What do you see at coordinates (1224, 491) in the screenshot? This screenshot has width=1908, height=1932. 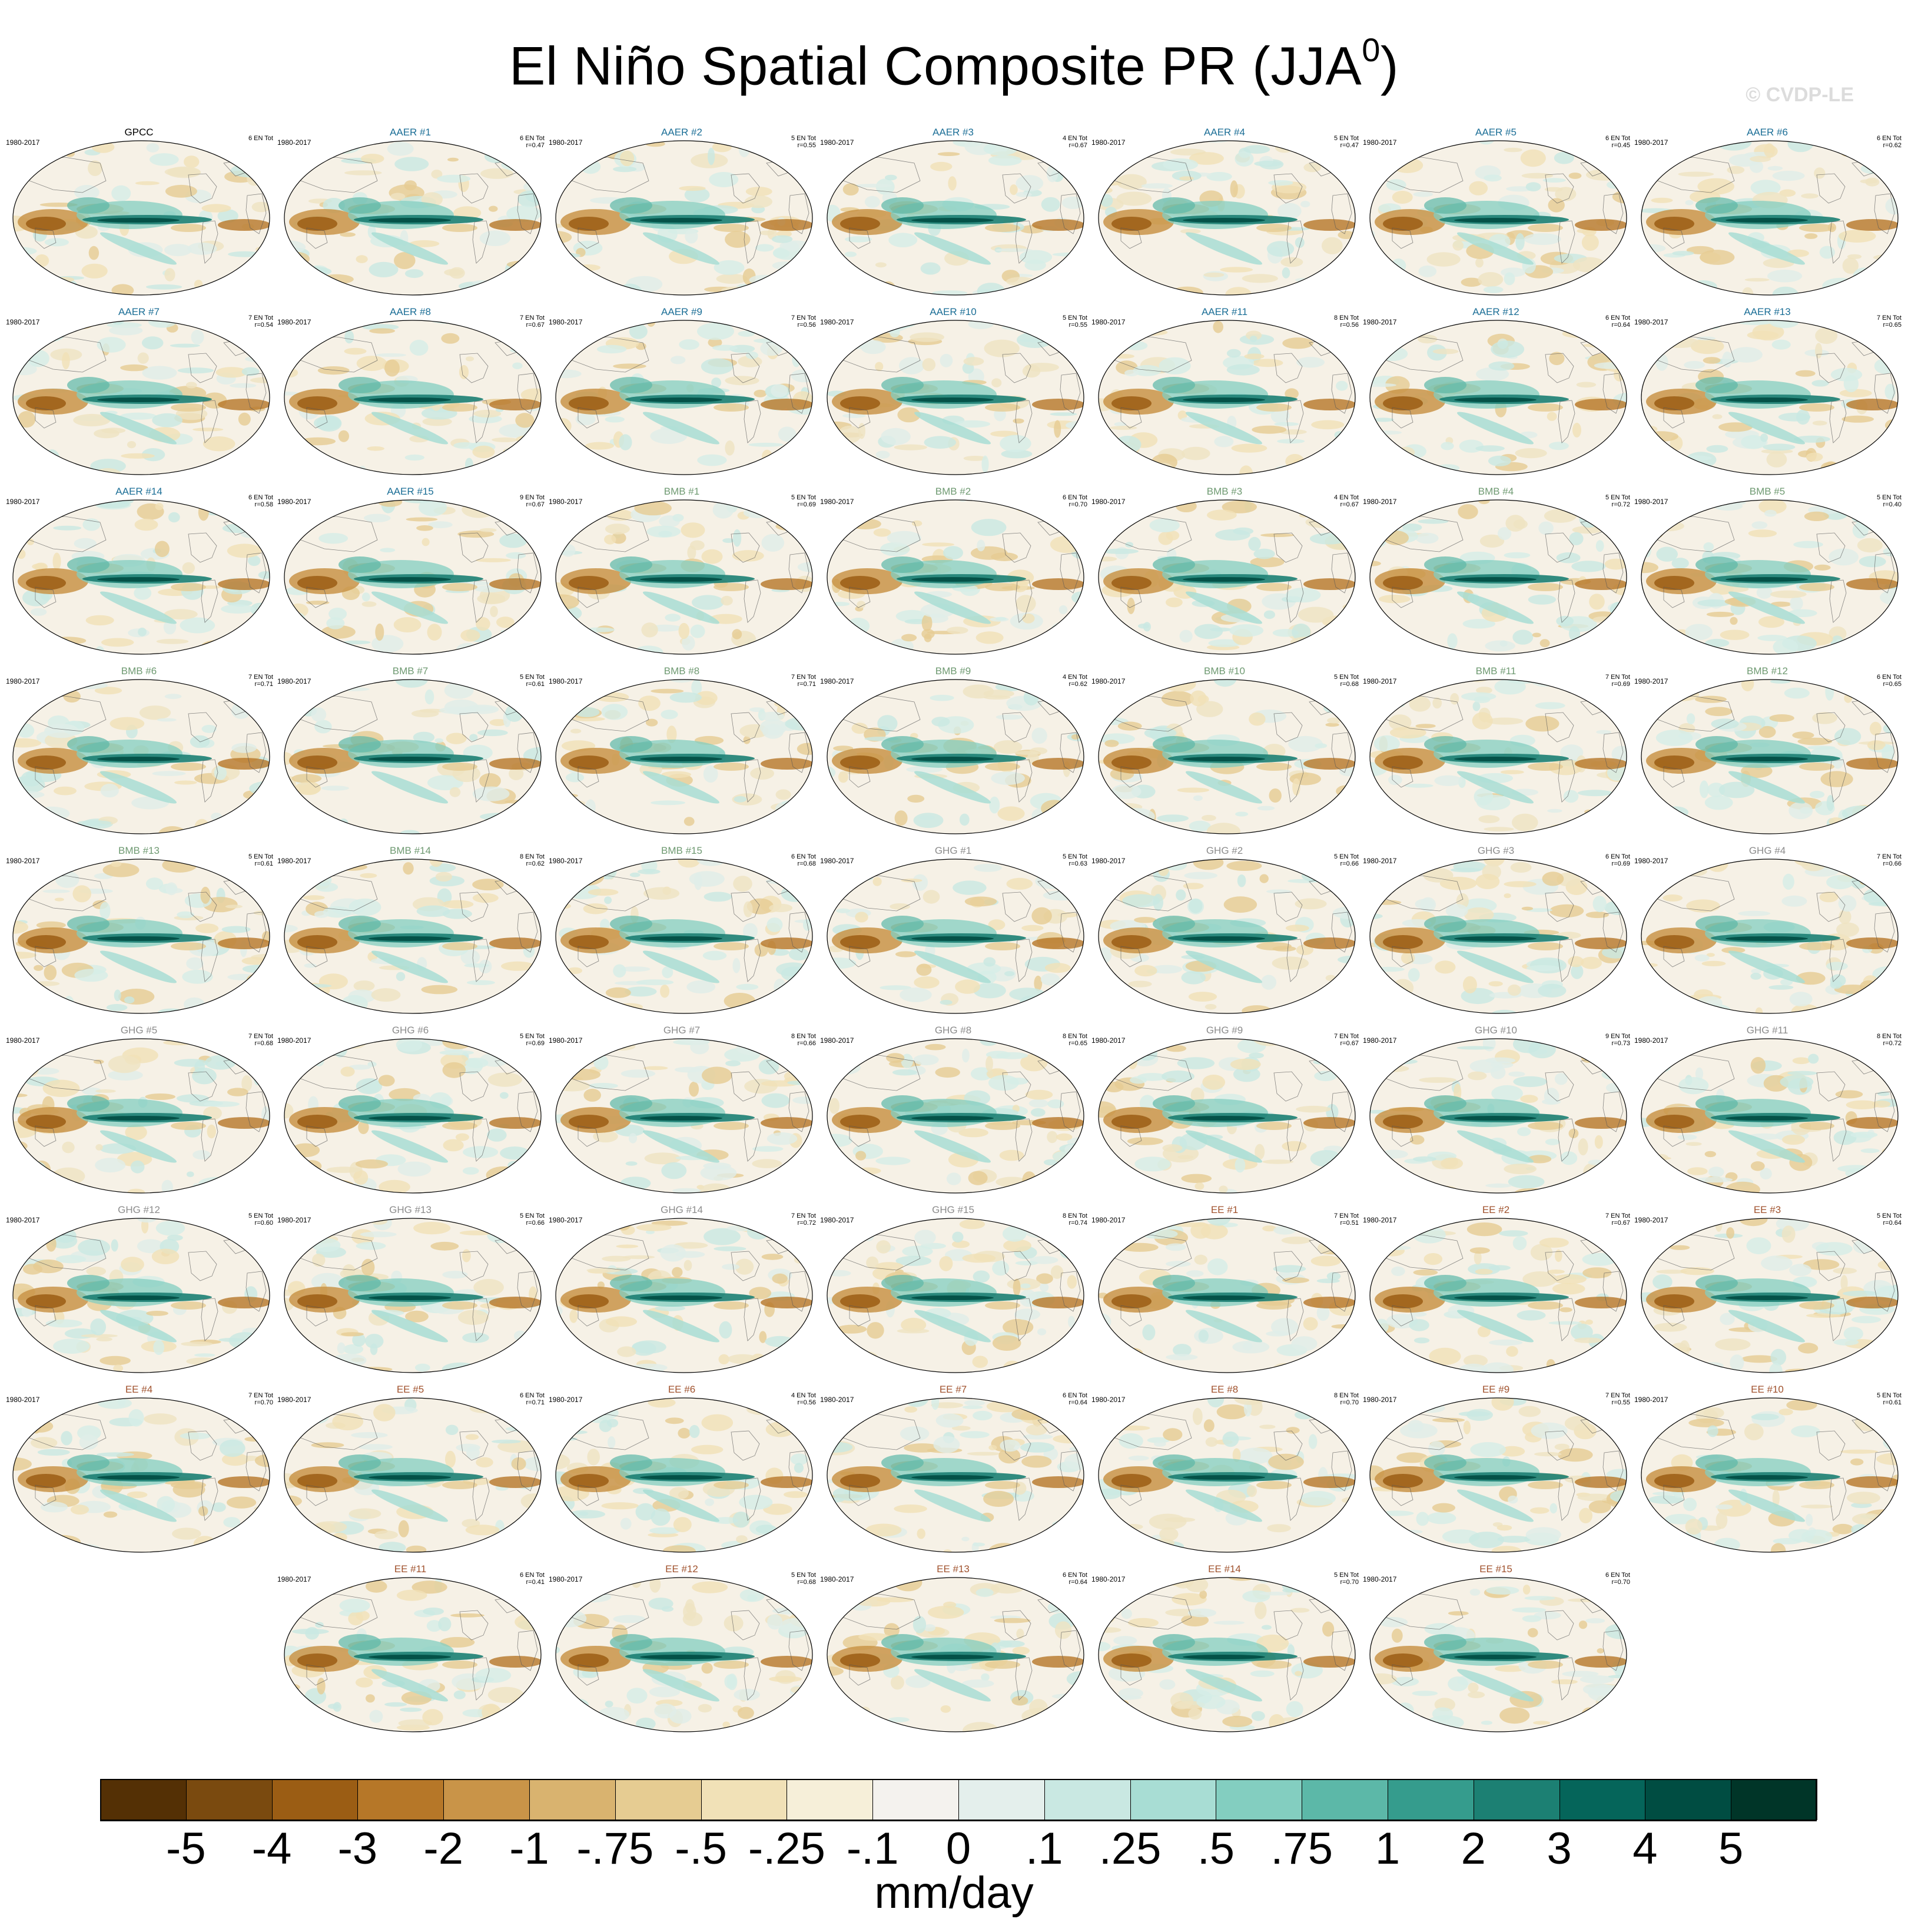 I see `panel-title: BMB #3` at bounding box center [1224, 491].